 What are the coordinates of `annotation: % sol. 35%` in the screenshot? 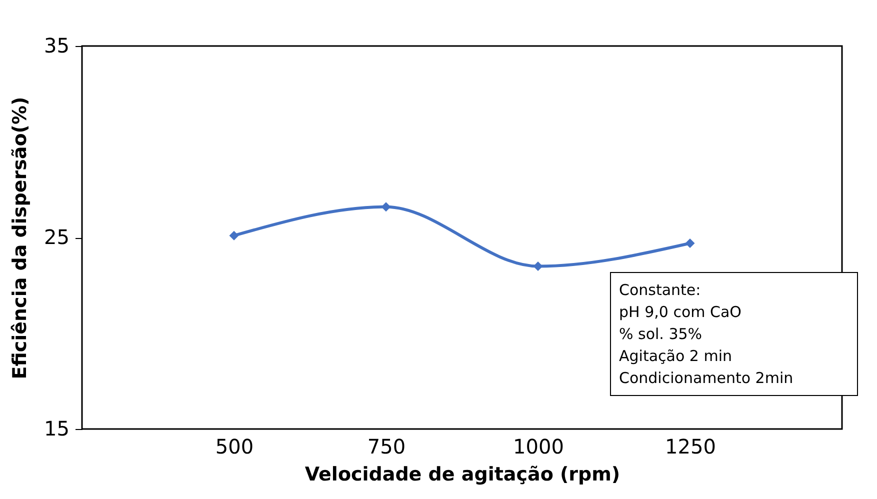 It's located at (661, 334).